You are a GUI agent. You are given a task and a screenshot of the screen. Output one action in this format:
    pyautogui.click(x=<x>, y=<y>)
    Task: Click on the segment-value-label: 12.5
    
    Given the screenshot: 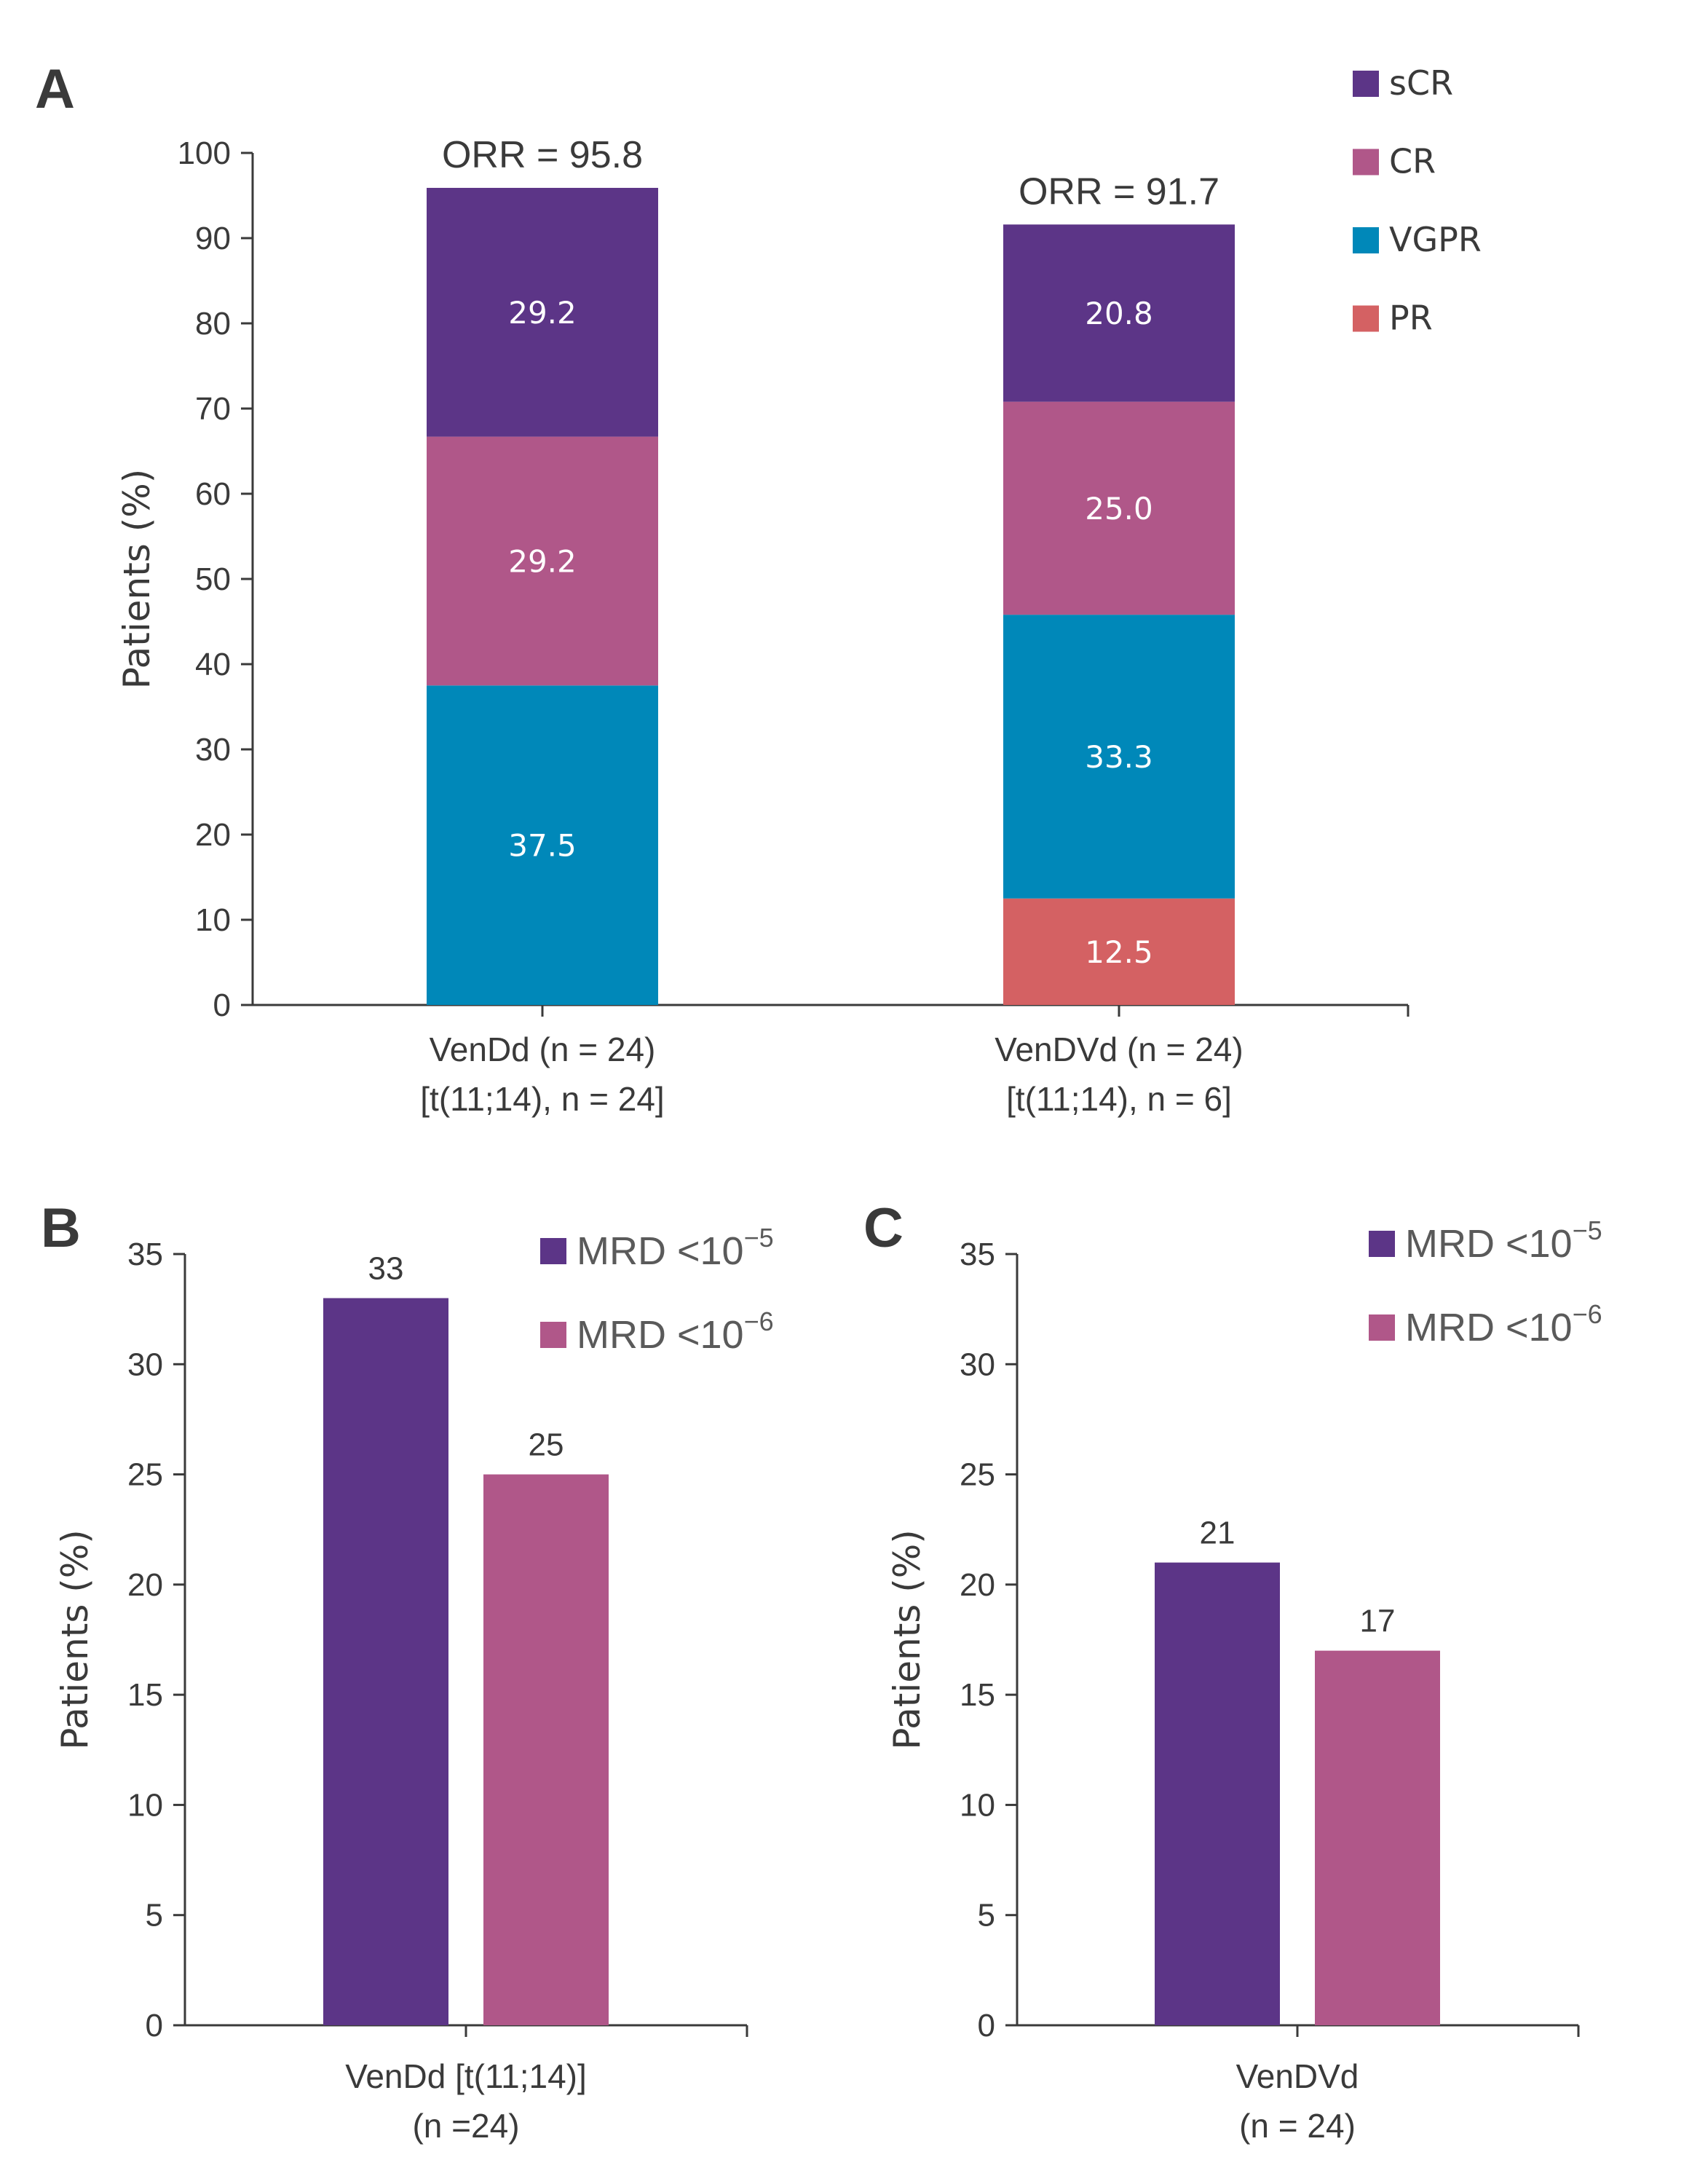 What is the action you would take?
    pyautogui.click(x=1119, y=952)
    